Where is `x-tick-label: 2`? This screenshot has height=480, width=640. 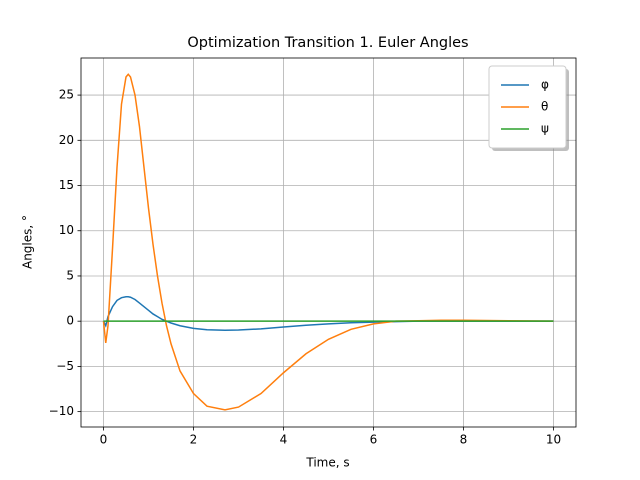
x-tick-label: 2 is located at coordinates (194, 440).